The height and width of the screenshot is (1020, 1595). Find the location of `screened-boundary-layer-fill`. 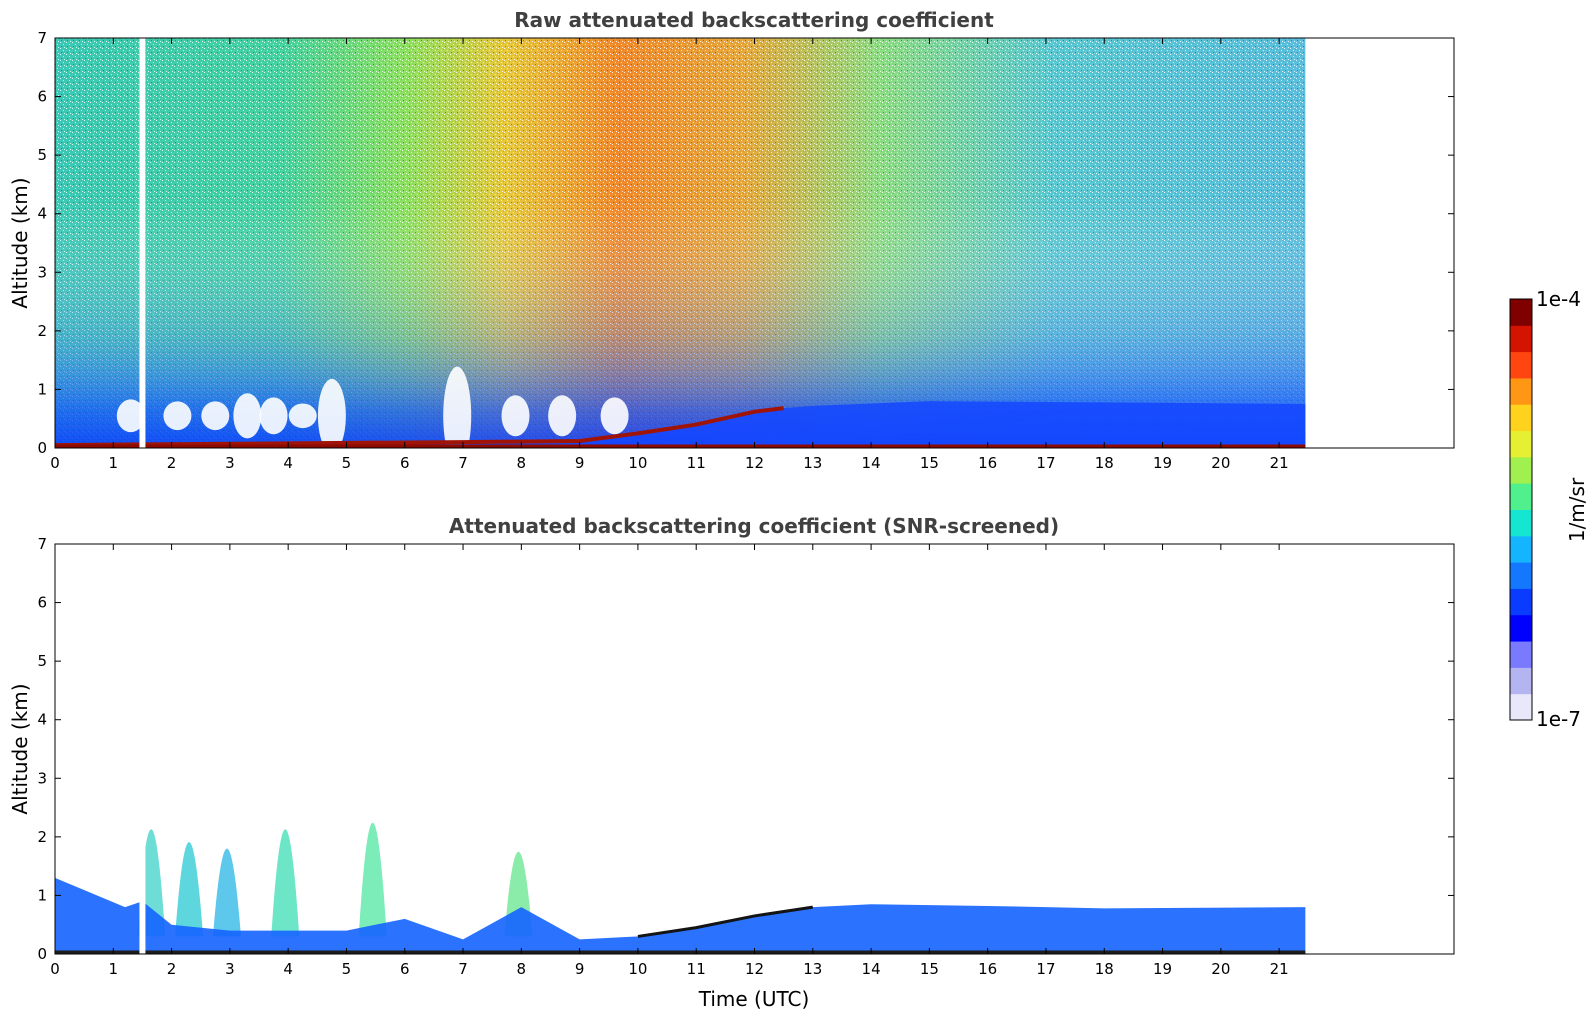

screened-boundary-layer-fill is located at coordinates (680, 915).